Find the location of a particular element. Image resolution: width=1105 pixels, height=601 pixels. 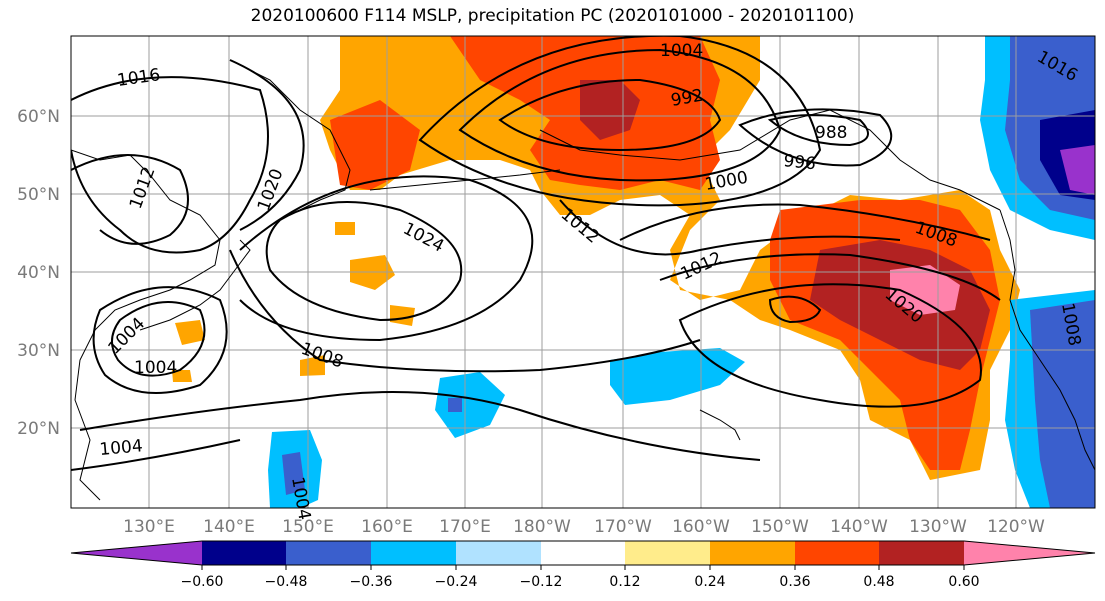

colorbar-label-neg048: −0.48 is located at coordinates (286, 582).